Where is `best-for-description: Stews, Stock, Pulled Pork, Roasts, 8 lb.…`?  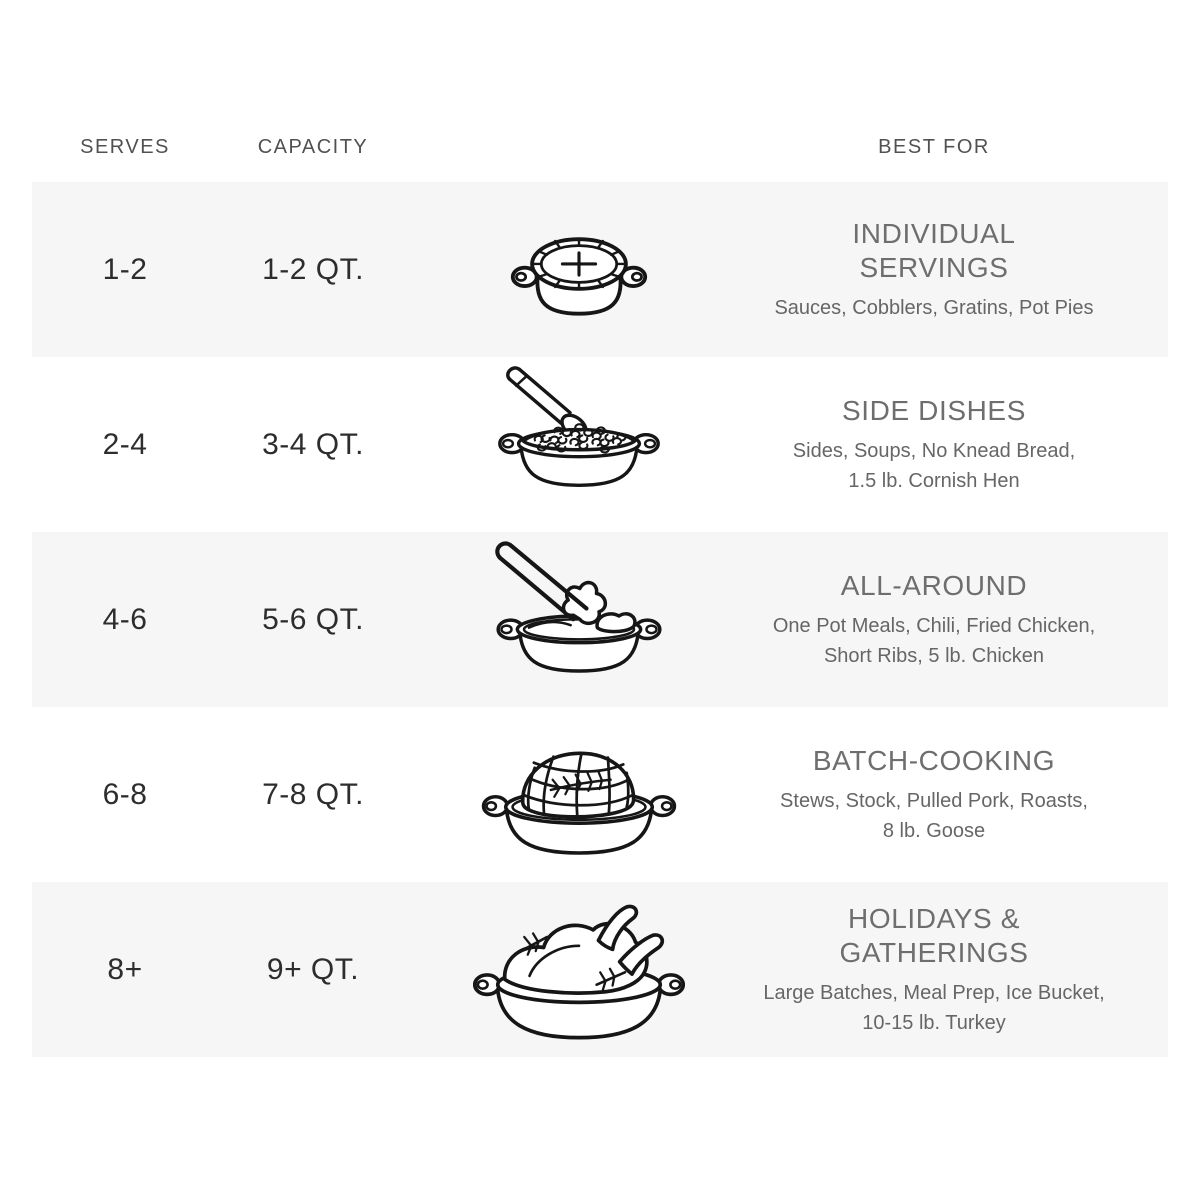
best-for-description: Stews, Stock, Pulled Pork, Roasts, 8 lb.… is located at coordinates (934, 816).